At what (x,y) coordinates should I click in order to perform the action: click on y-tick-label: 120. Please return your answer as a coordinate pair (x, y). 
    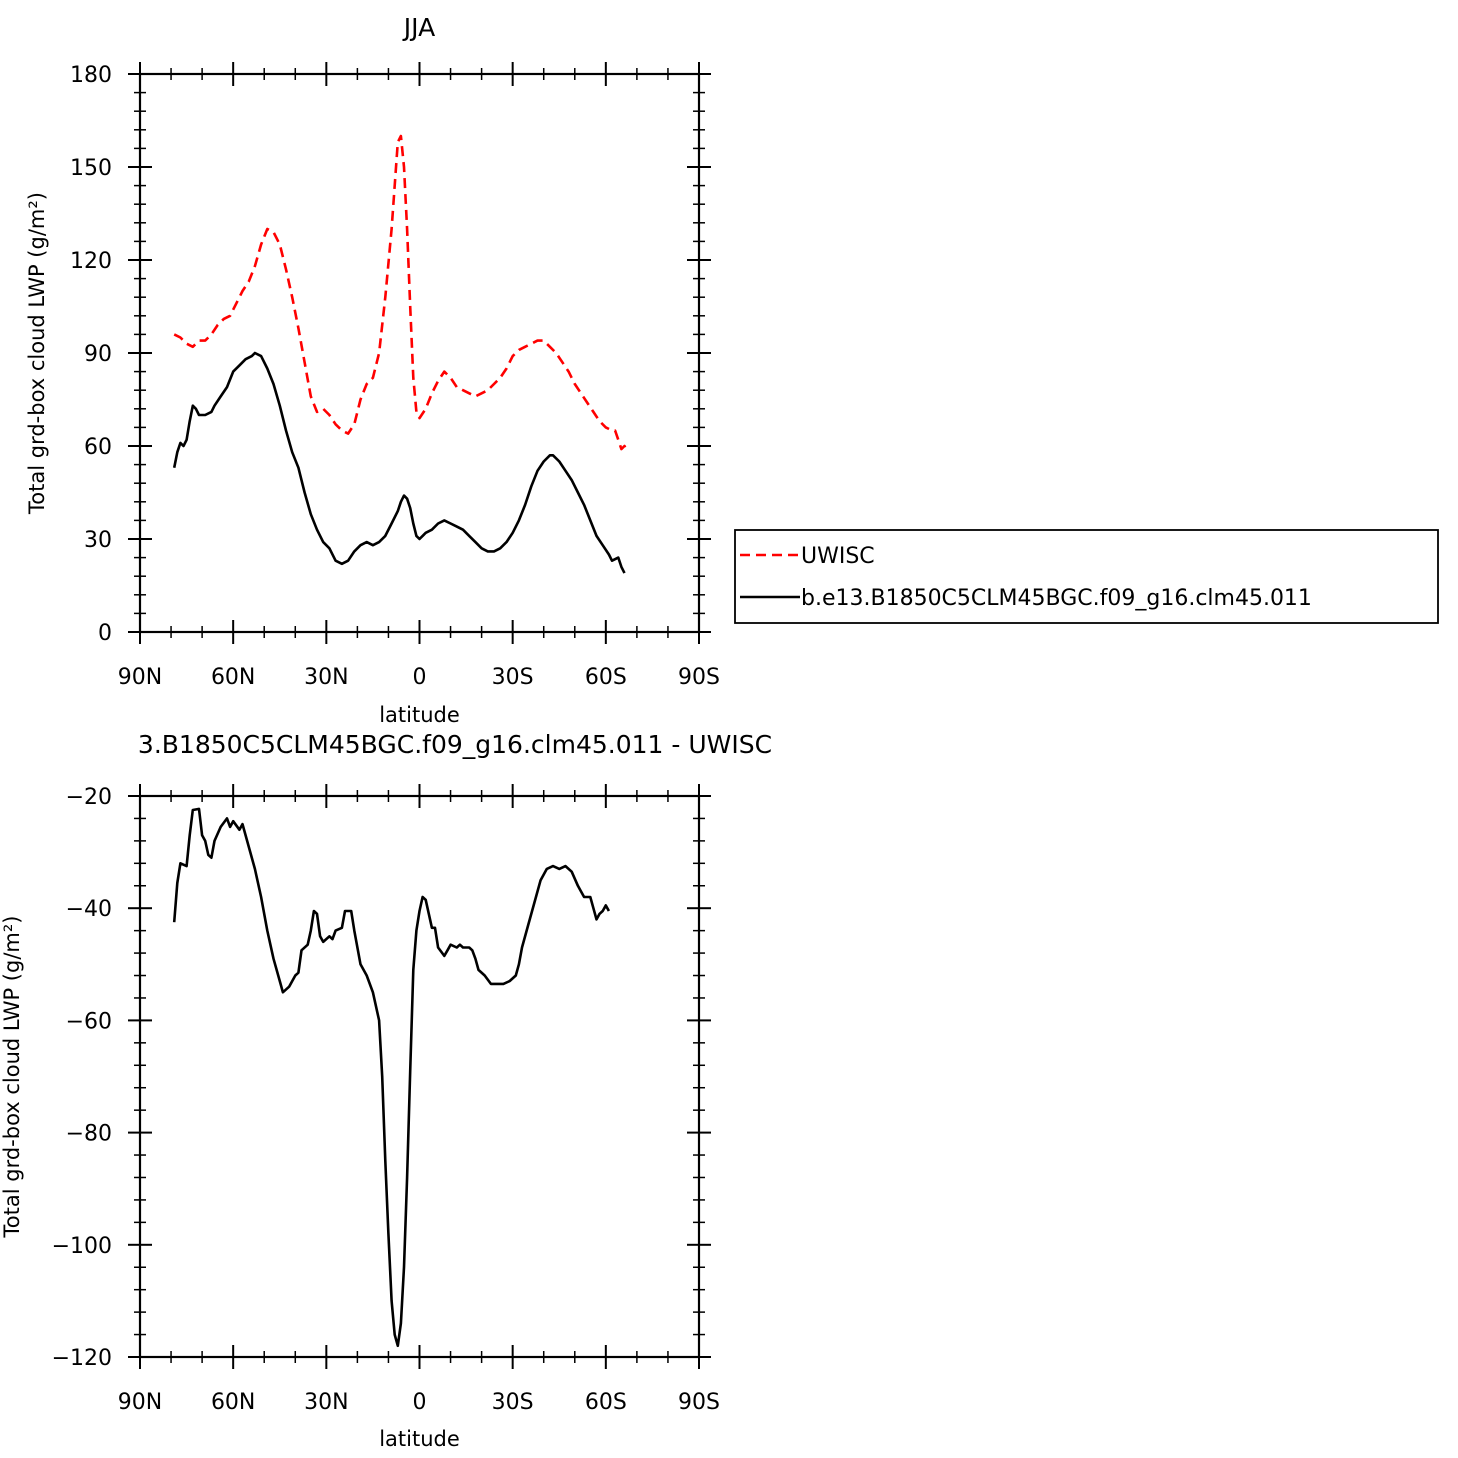
    Looking at the image, I should click on (91, 261).